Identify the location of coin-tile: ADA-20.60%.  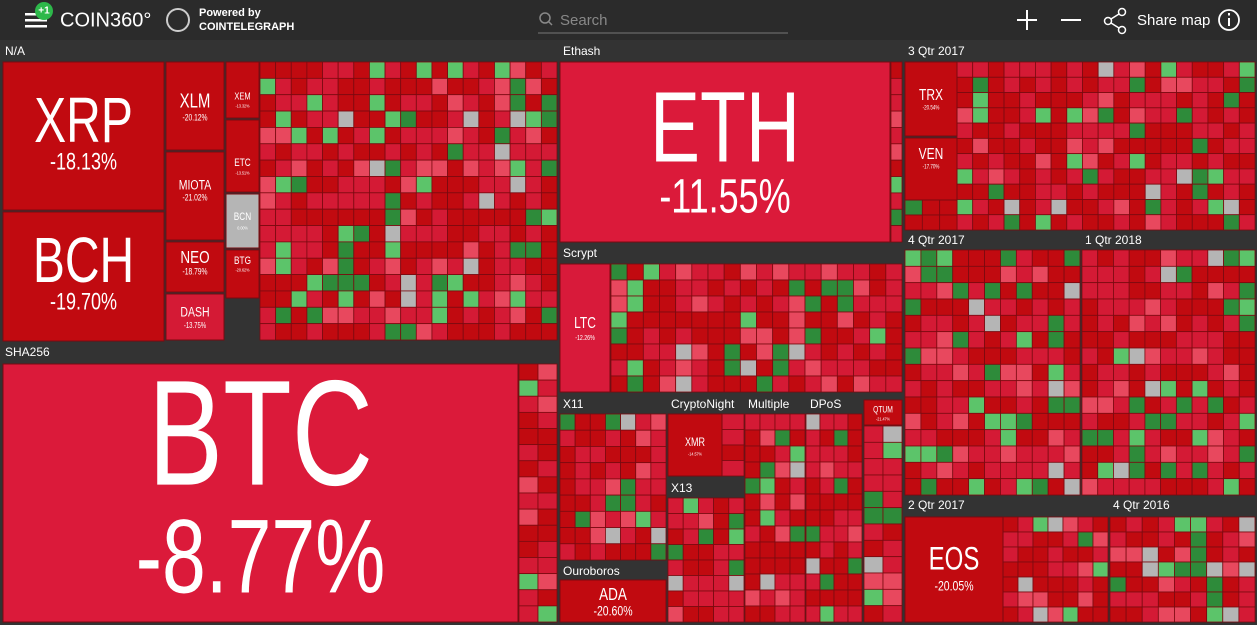
(613, 601).